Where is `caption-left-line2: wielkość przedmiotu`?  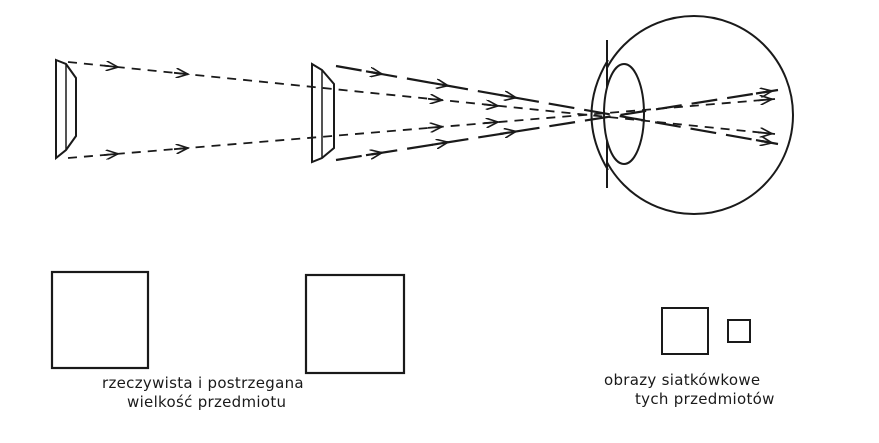
caption-left-line2: wielkość przedmiotu is located at coordinates (207, 402).